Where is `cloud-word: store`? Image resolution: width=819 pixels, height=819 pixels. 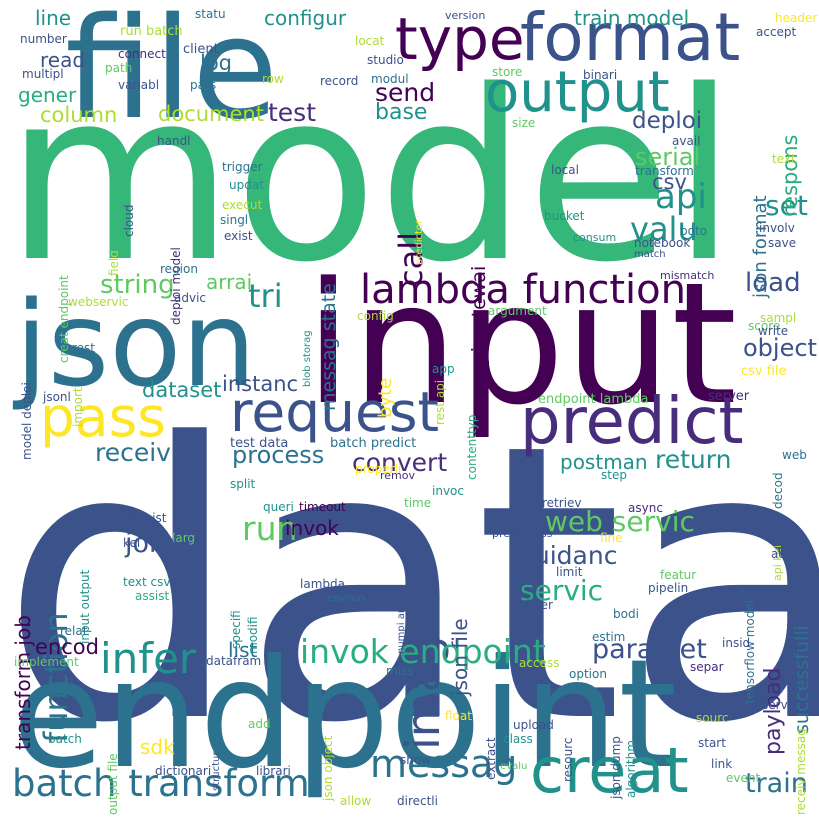 cloud-word: store is located at coordinates (507, 72).